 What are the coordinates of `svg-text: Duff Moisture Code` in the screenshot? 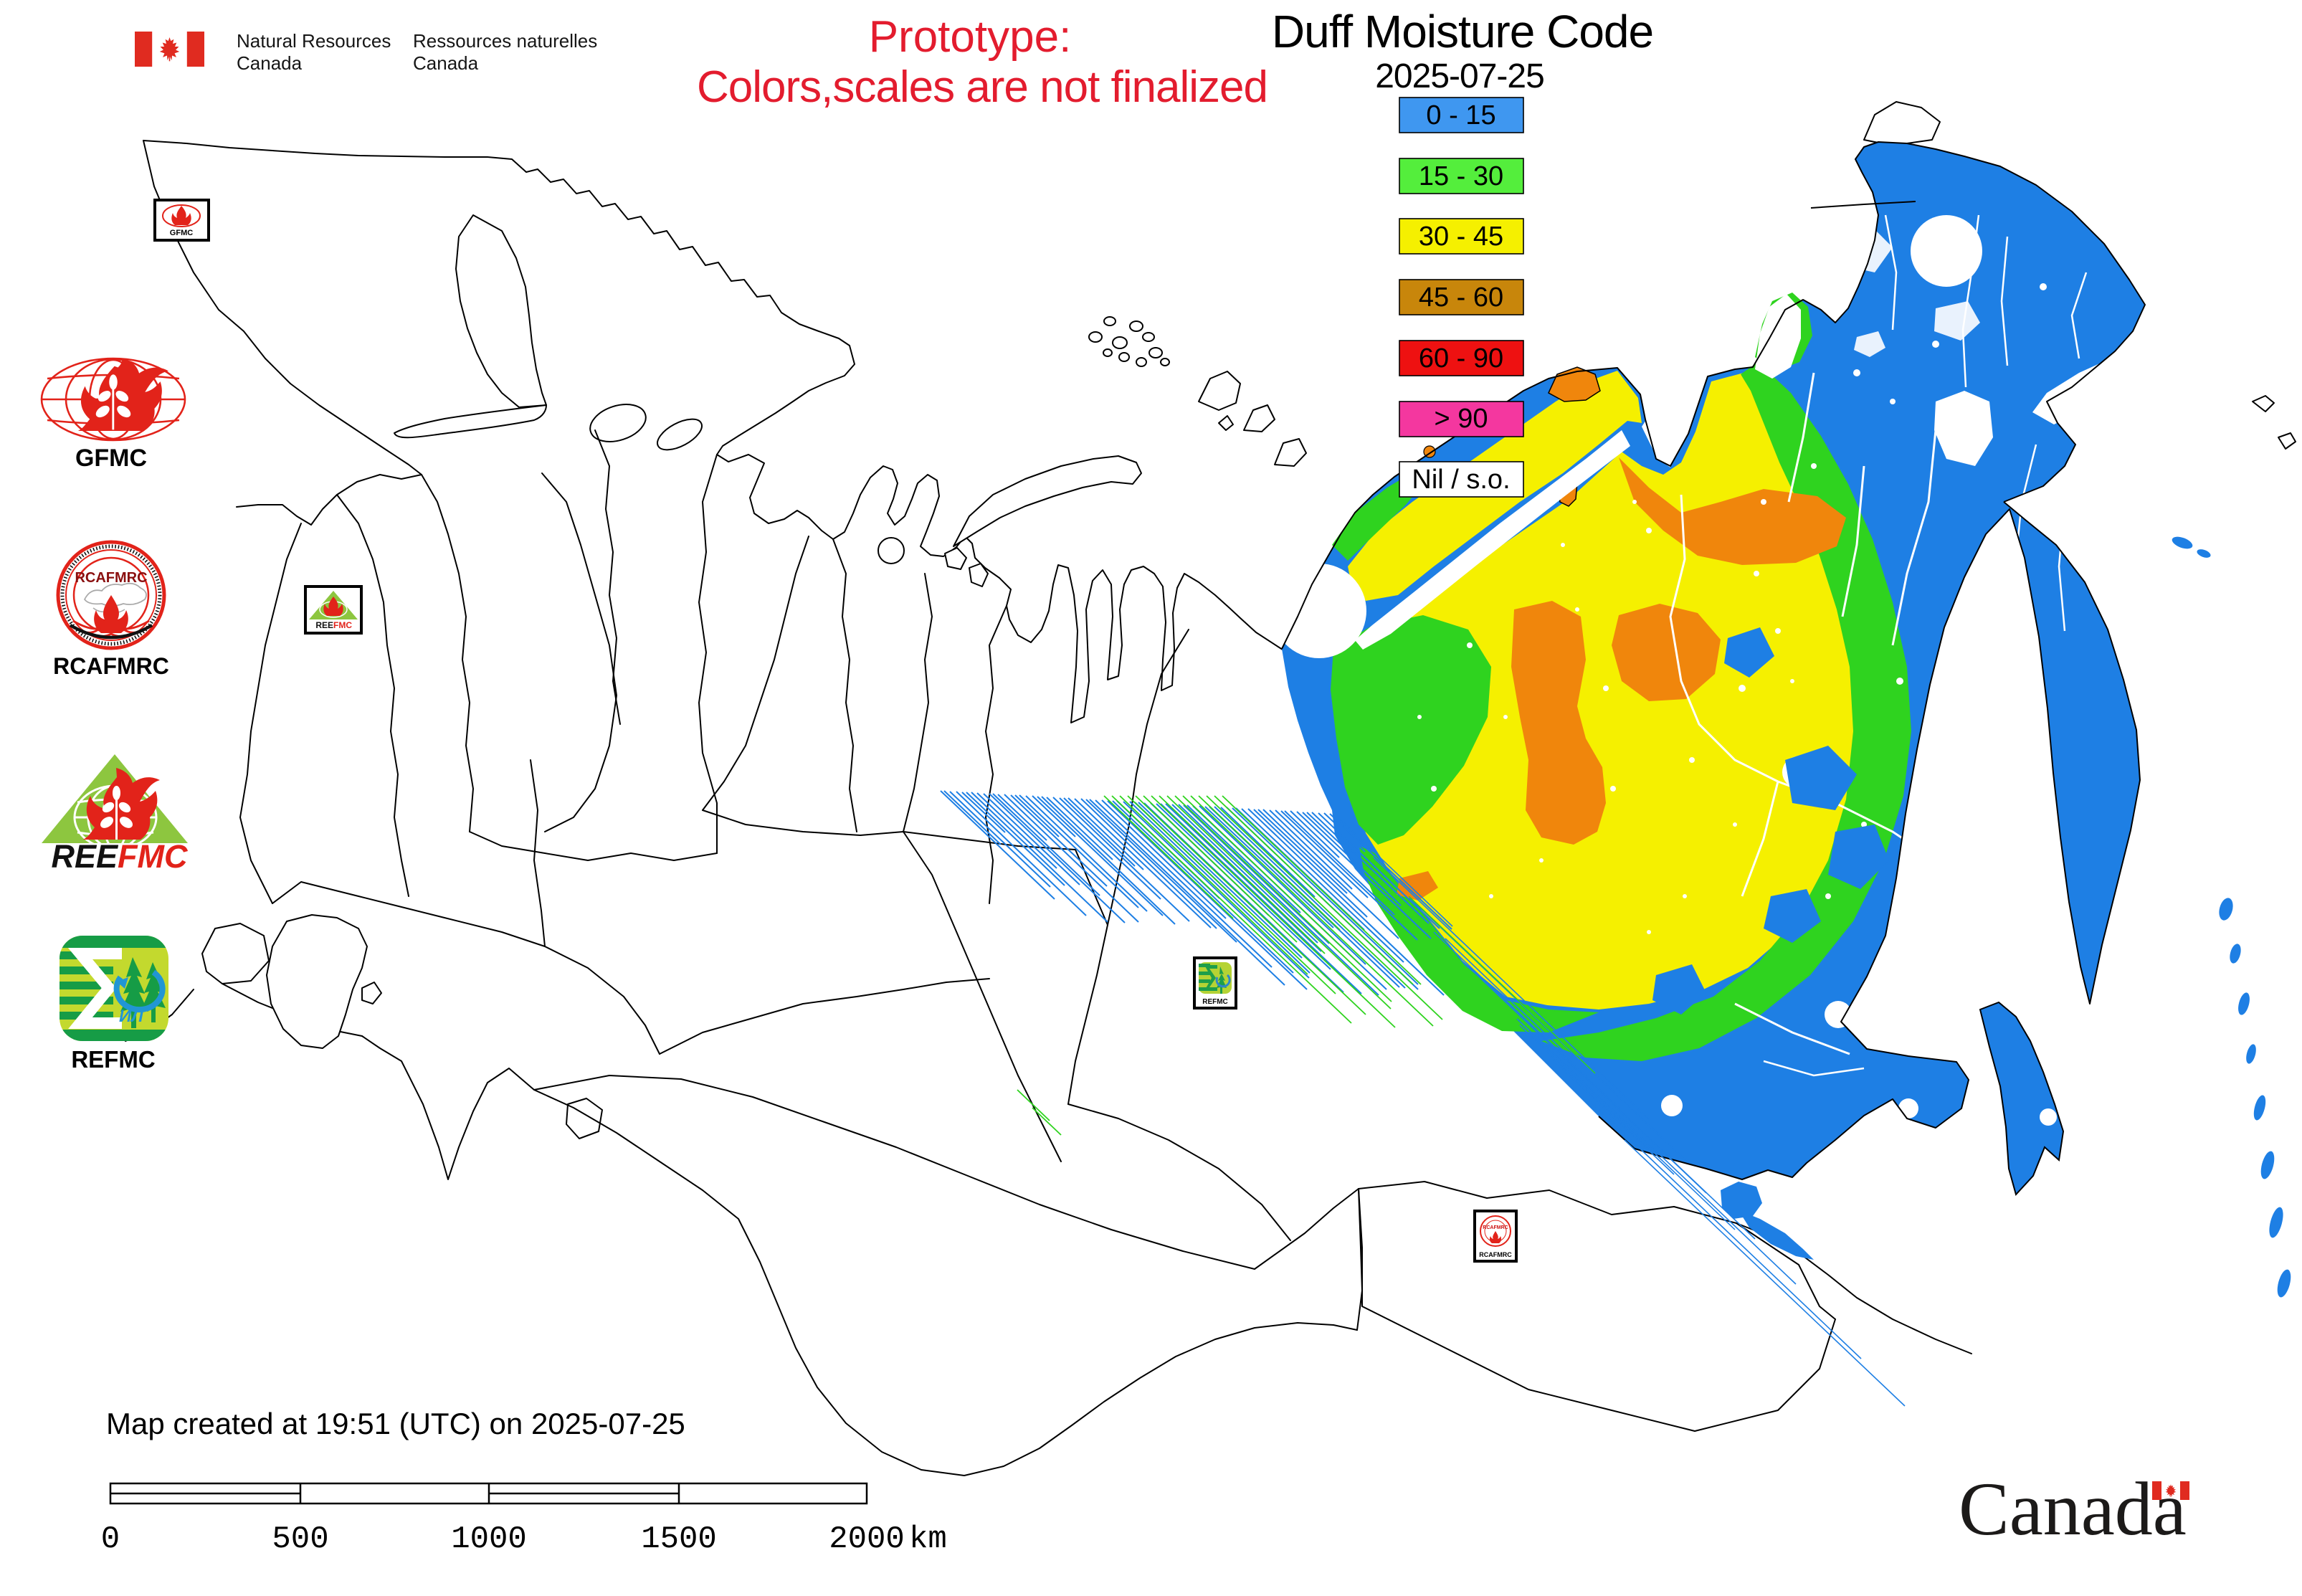 It's located at (1462, 31).